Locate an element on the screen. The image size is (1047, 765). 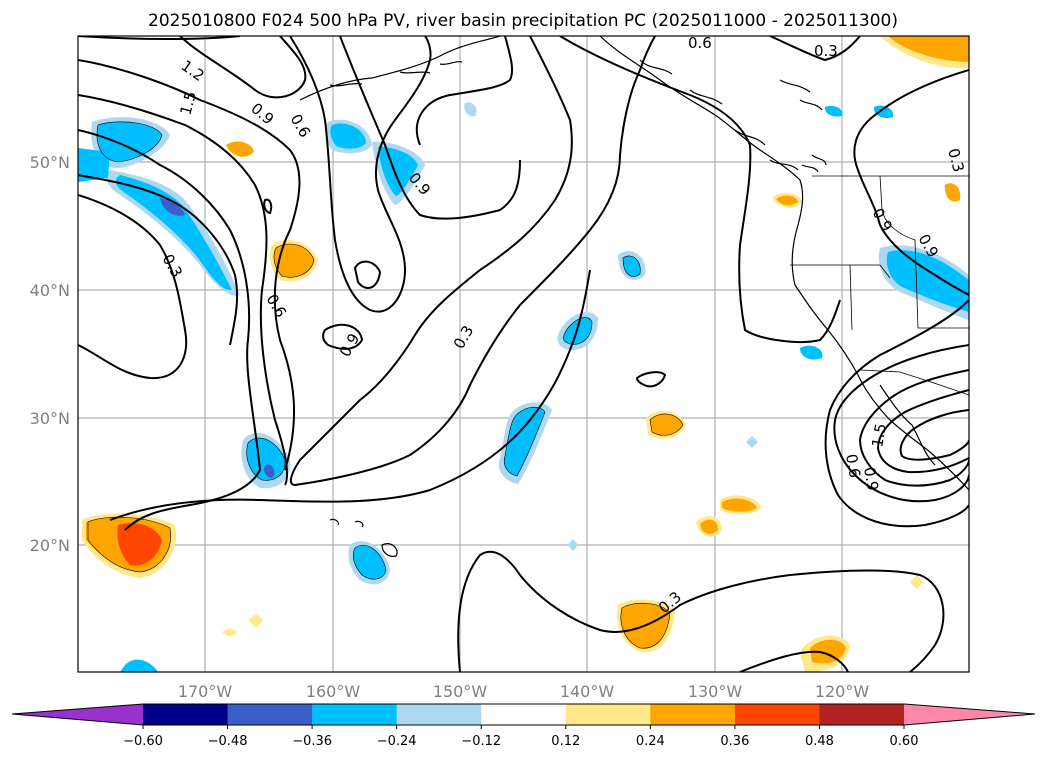
lon-label: 160°W is located at coordinates (333, 691).